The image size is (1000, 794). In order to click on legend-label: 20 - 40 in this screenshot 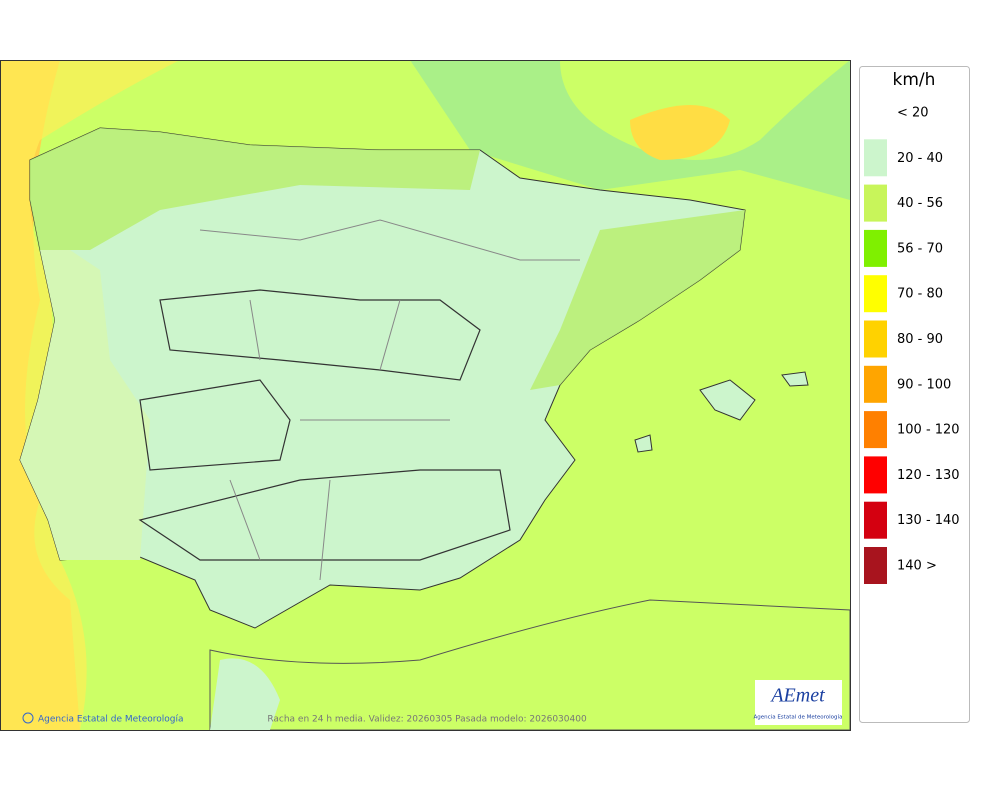, I will do `click(920, 158)`.